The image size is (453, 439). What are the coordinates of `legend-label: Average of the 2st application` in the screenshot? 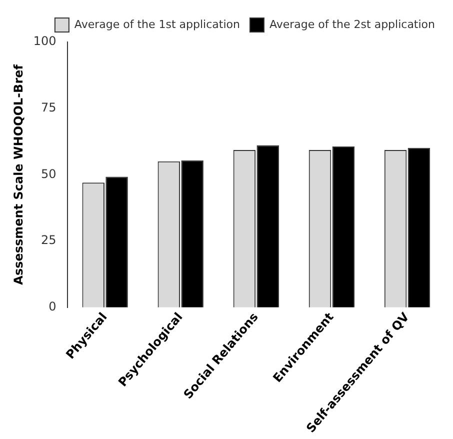 It's located at (352, 24).